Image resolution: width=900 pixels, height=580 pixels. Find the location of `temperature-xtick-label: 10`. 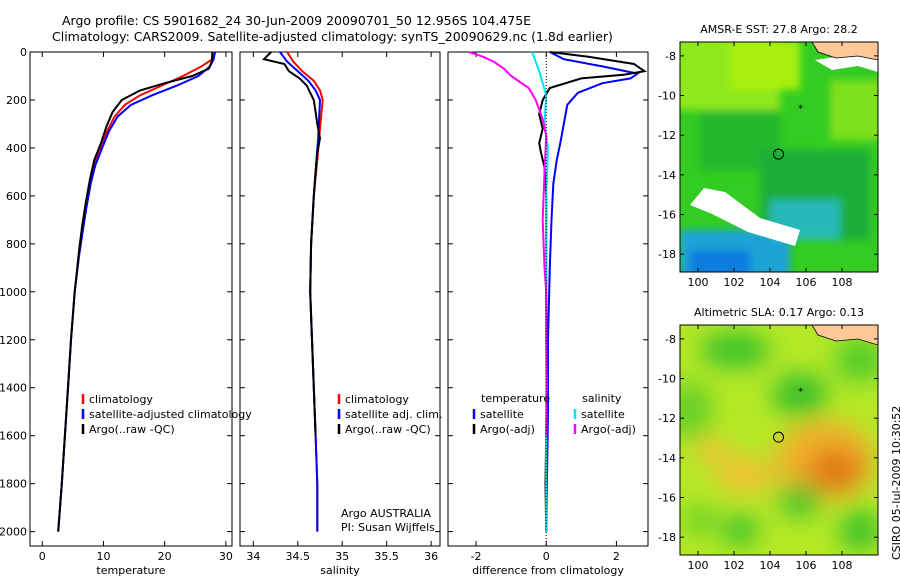

temperature-xtick-label: 10 is located at coordinates (103, 556).